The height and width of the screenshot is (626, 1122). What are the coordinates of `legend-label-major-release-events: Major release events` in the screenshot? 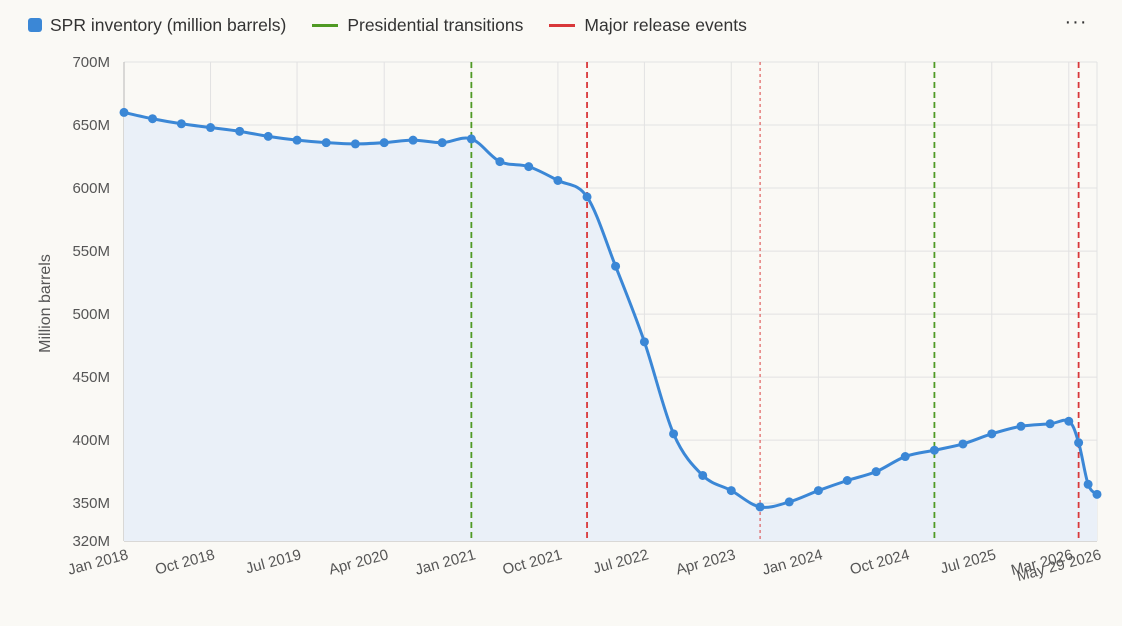 It's located at (665, 24).